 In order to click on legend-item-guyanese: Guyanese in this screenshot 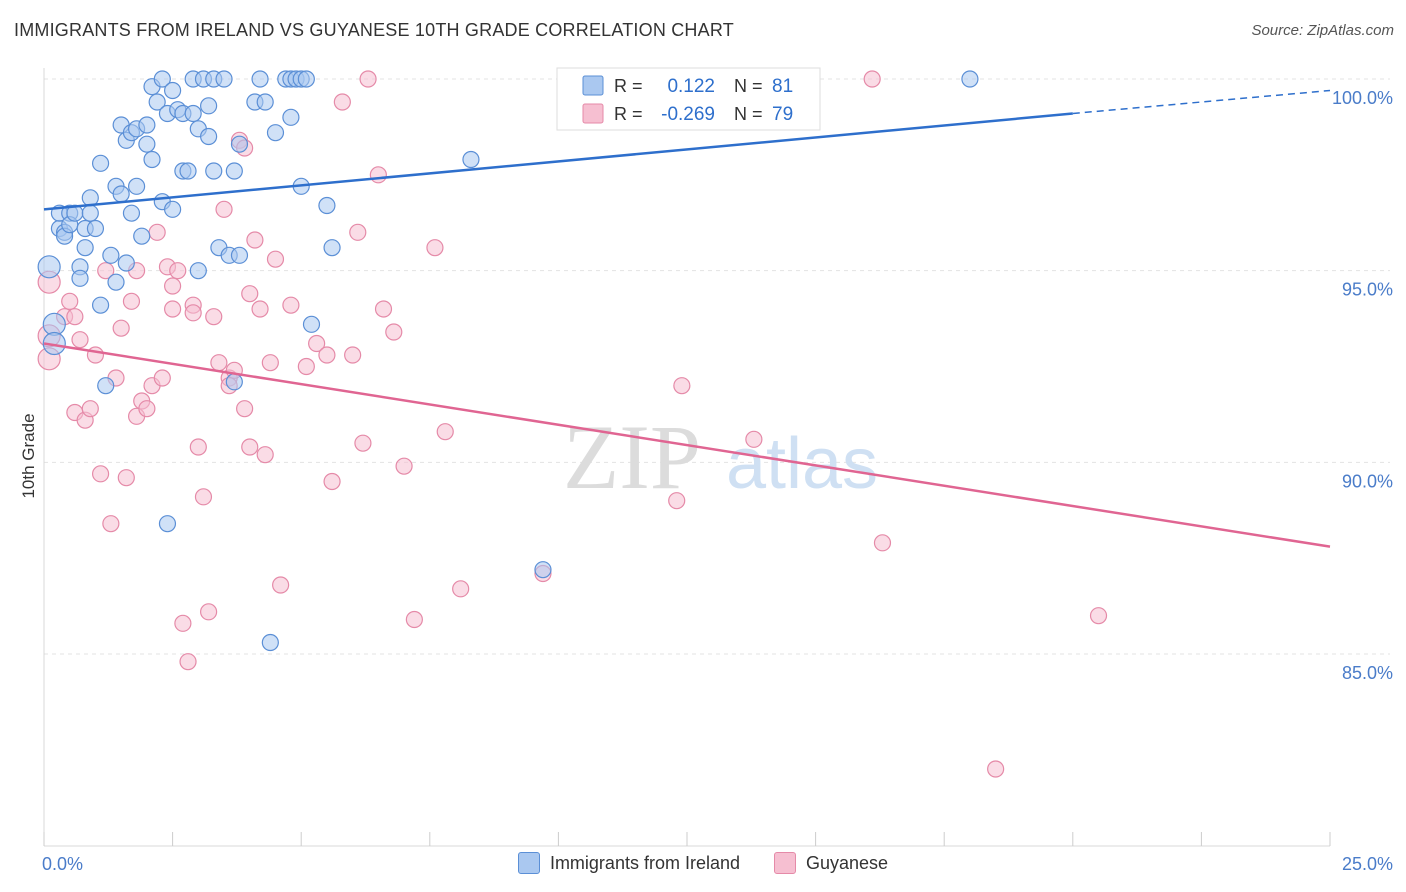, I will do `click(831, 863)`.